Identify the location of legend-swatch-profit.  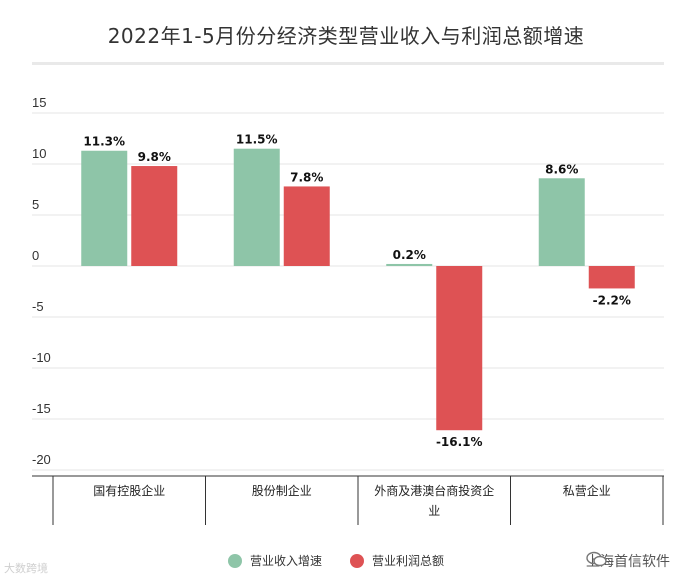
(357, 560).